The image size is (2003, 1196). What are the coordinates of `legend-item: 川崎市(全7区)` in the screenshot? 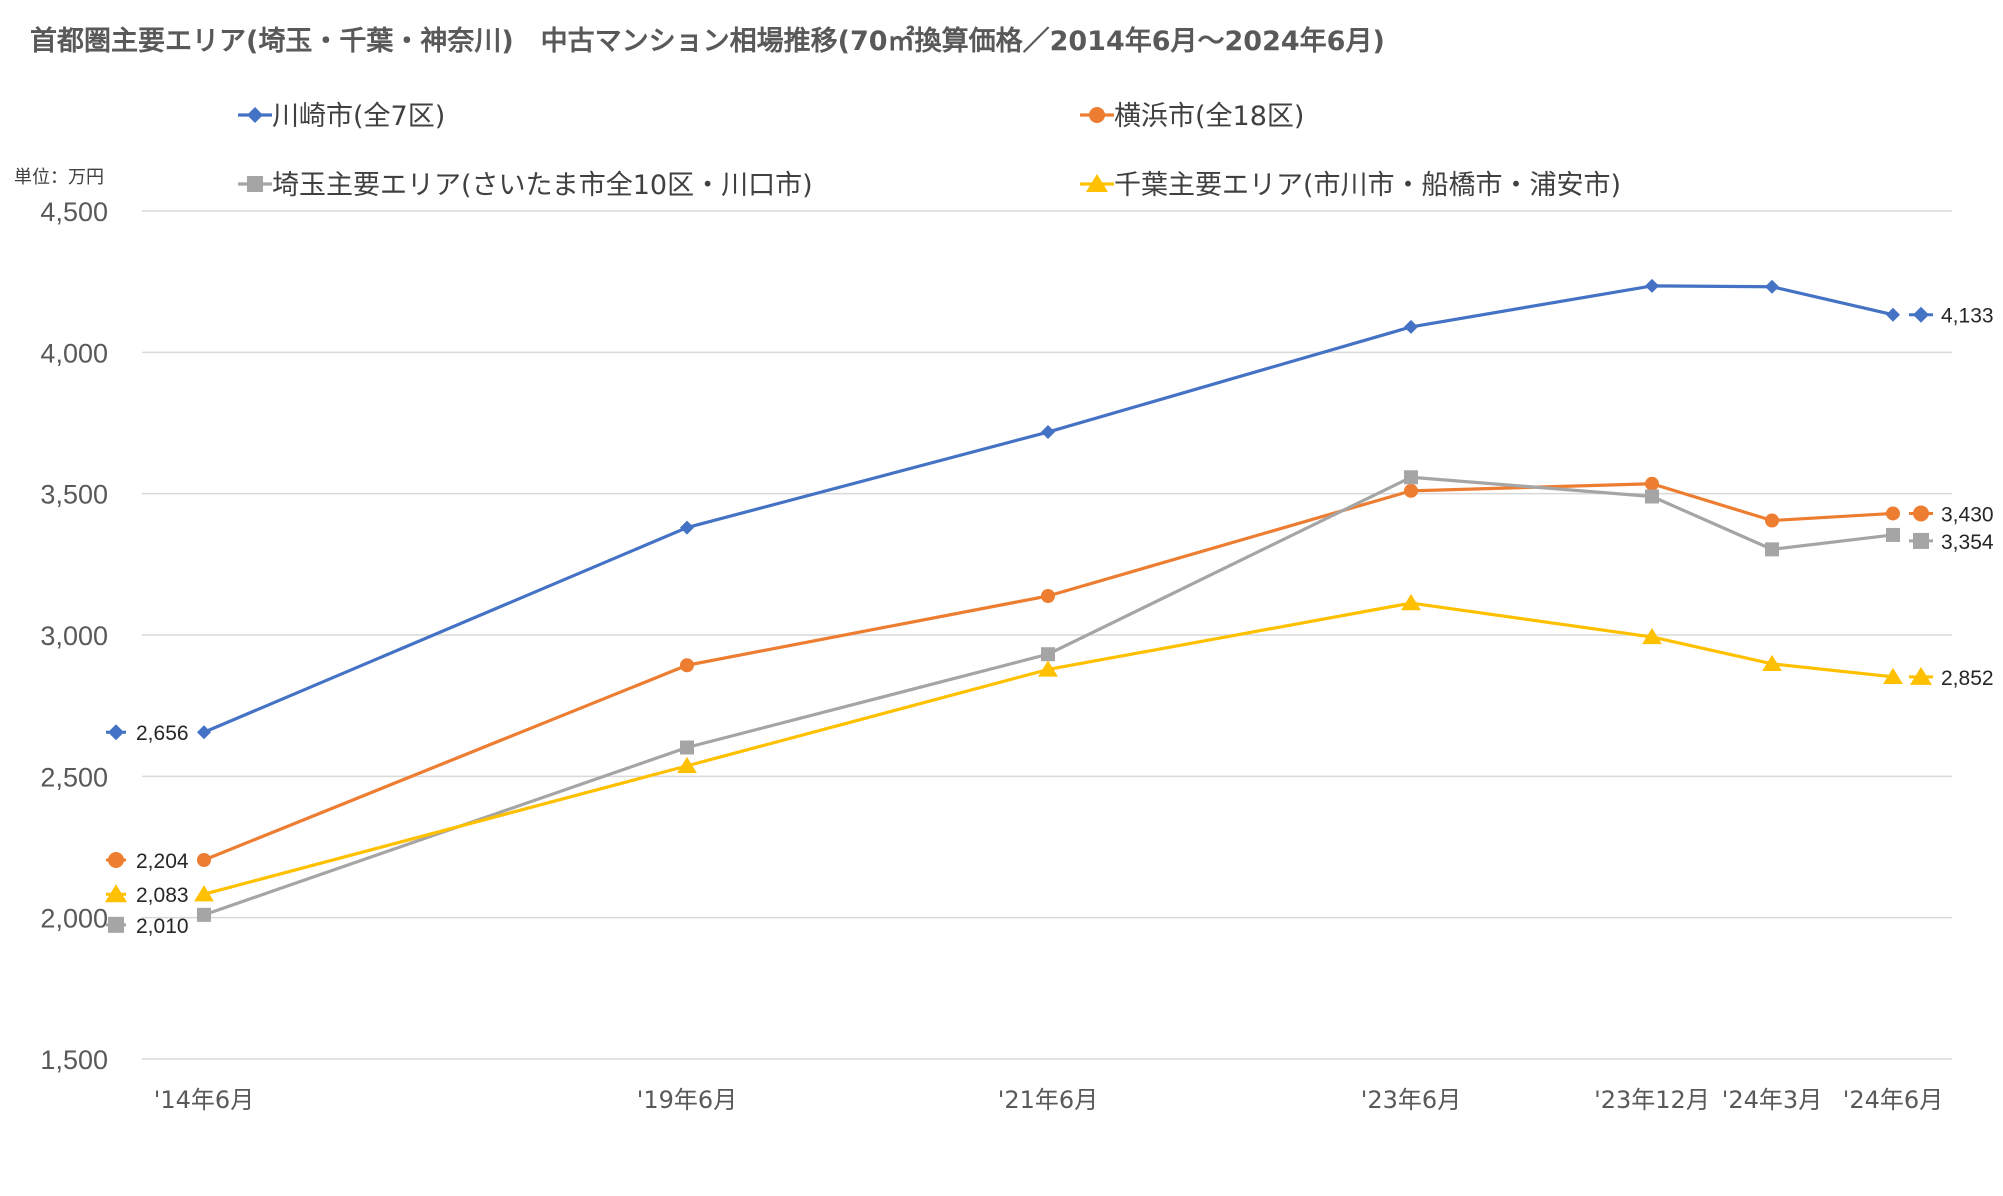 It's located at (341, 116).